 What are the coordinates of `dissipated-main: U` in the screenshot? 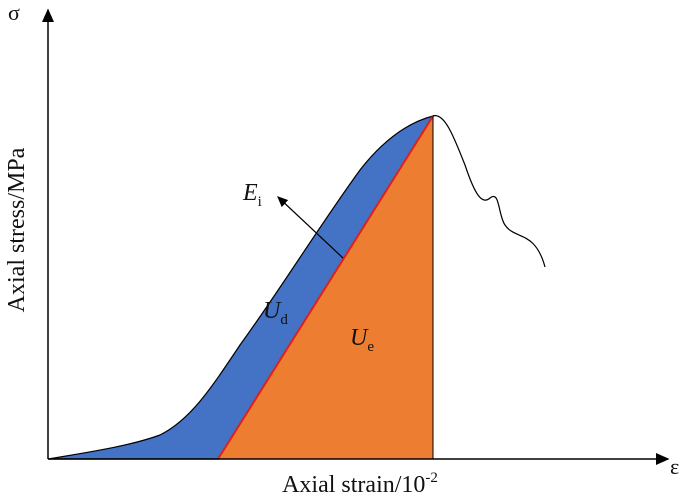 It's located at (272, 311).